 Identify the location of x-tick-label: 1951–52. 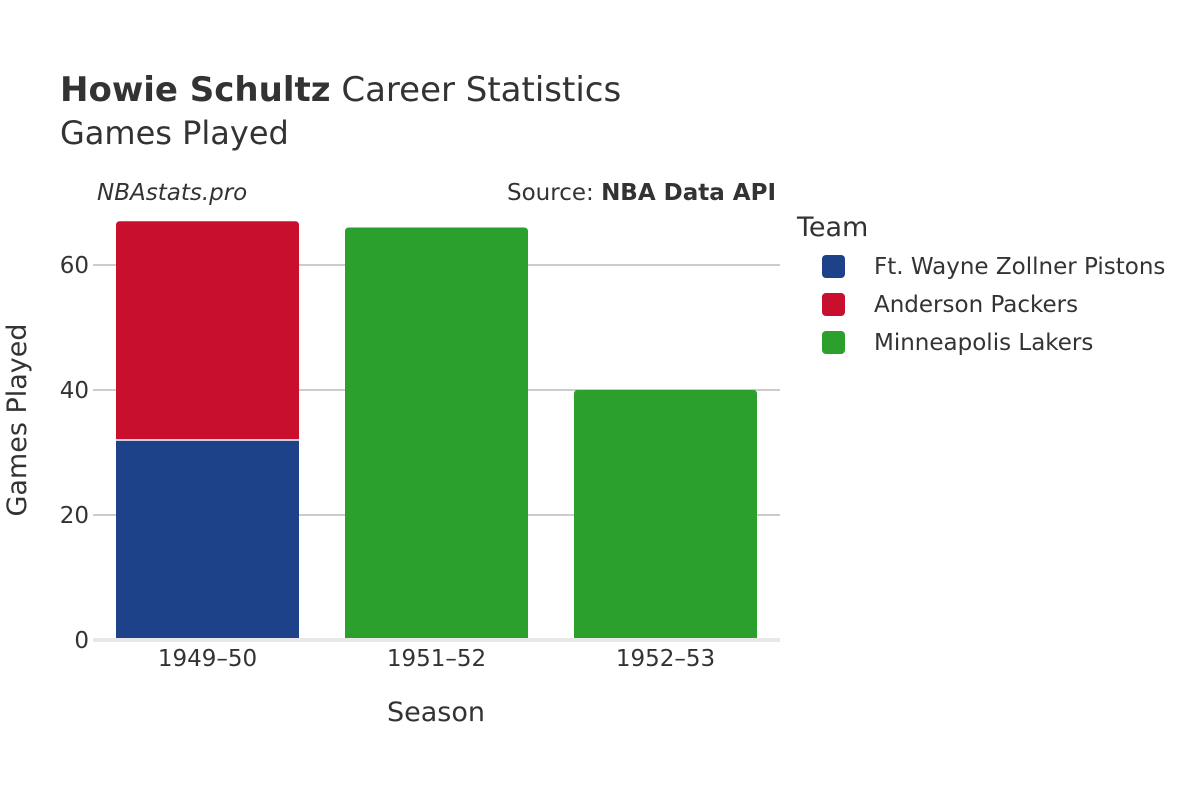
(436, 659).